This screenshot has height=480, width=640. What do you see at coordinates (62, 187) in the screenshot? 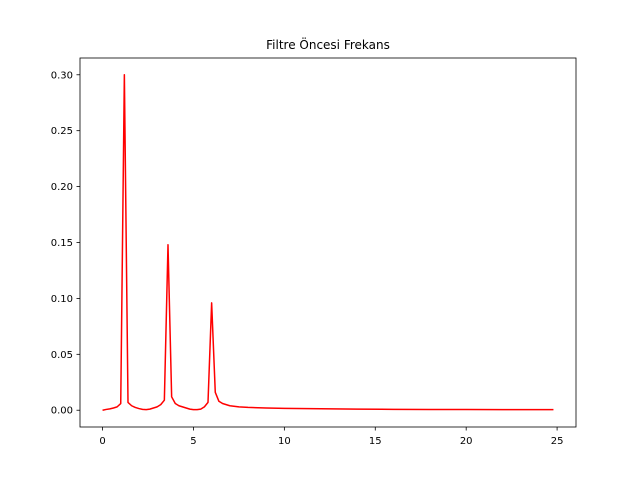
I see `y-tick-label: 0.20` at bounding box center [62, 187].